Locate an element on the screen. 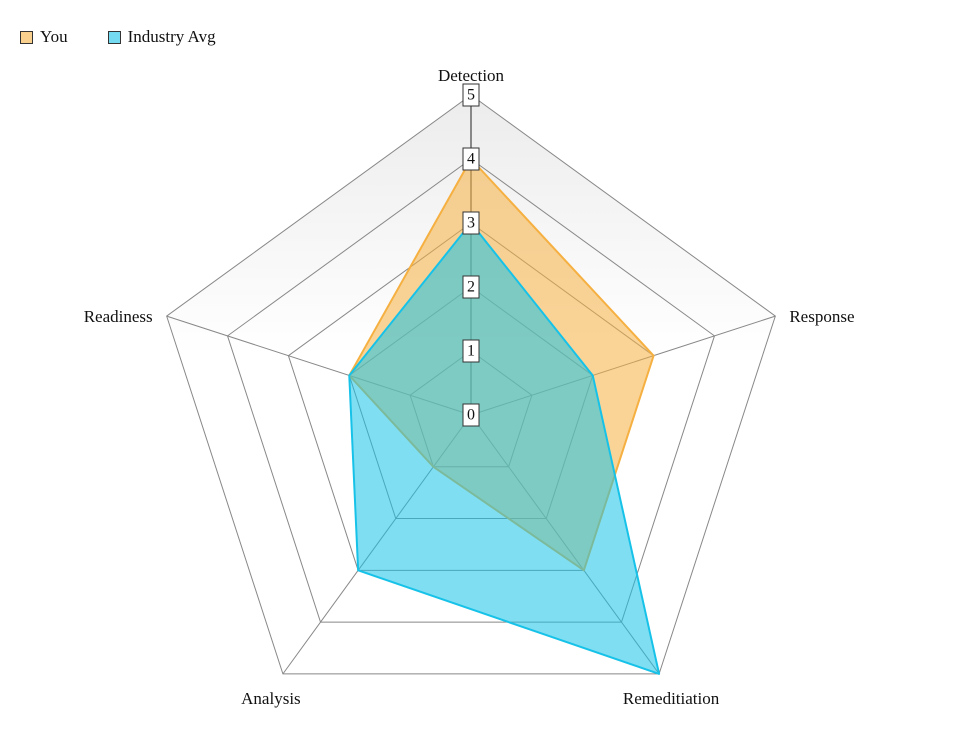 This screenshot has width=953, height=754. axis-label-readiness: Readiness is located at coordinates (118, 316).